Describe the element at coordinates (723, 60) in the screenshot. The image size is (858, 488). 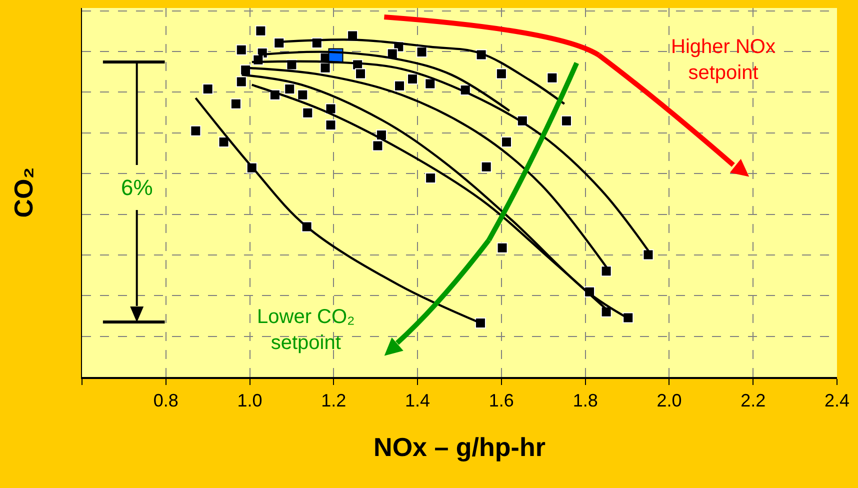
I see `annotation: Higher NOx setpoint` at that location.